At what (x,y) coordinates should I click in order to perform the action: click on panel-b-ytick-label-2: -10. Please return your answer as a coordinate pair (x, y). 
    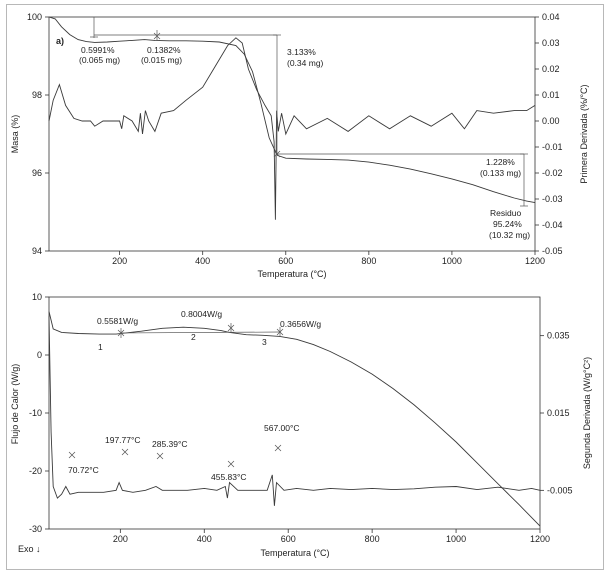
    Looking at the image, I should click on (35, 413).